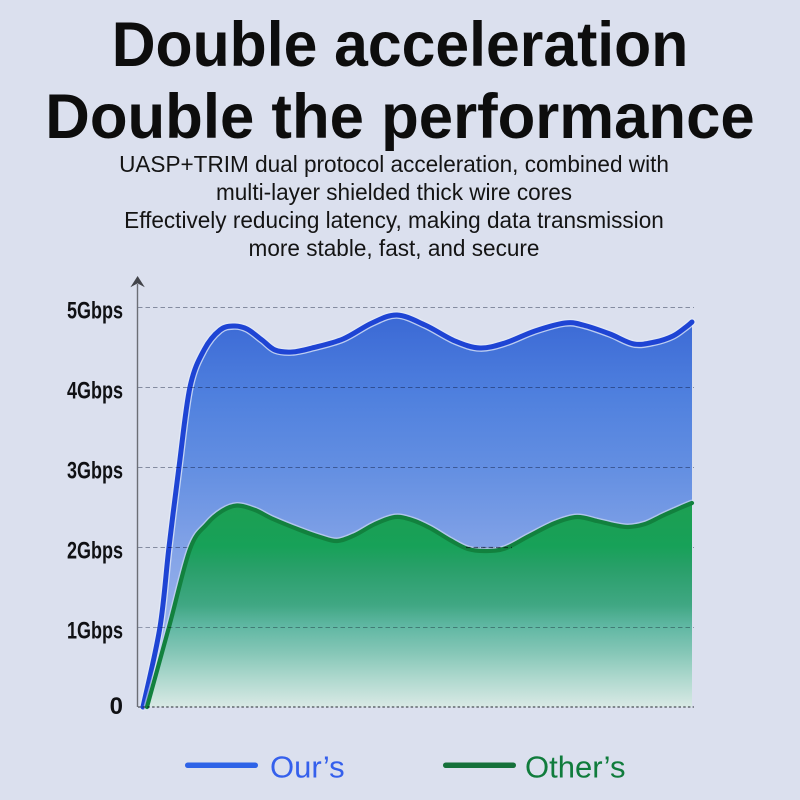 This screenshot has height=800, width=800. I want to click on svg-text: Our’s, so click(307, 767).